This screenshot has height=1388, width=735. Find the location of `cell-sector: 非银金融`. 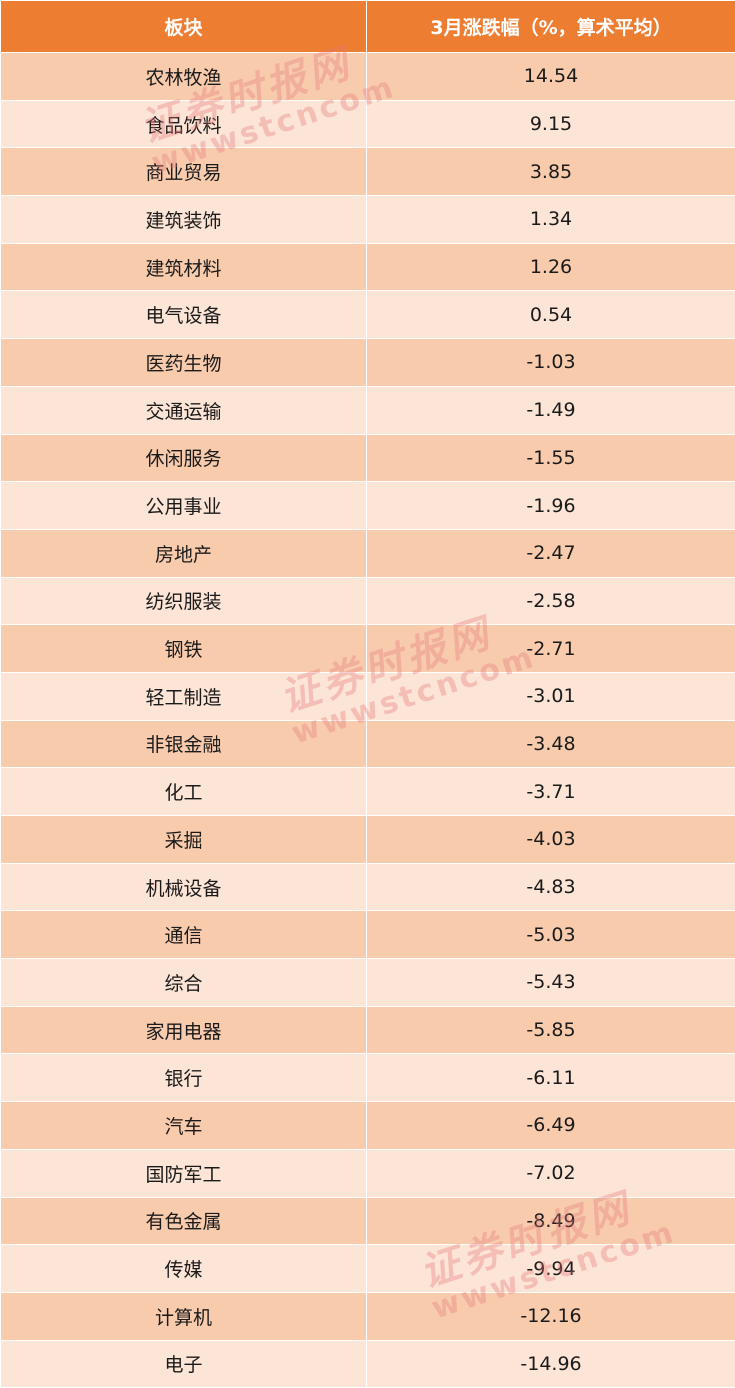

cell-sector: 非银金融 is located at coordinates (183, 744).